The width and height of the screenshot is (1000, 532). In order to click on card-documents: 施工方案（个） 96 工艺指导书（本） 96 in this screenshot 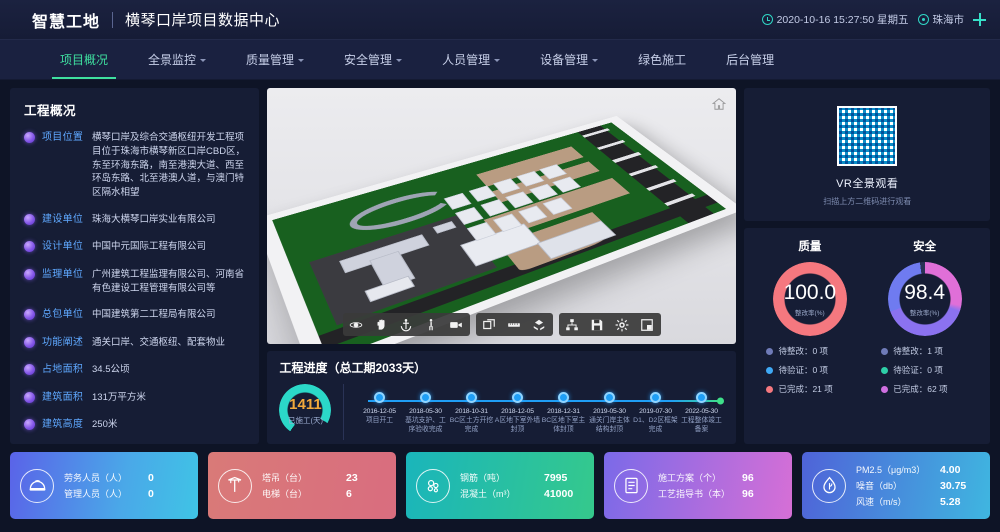, I will do `click(698, 485)`.